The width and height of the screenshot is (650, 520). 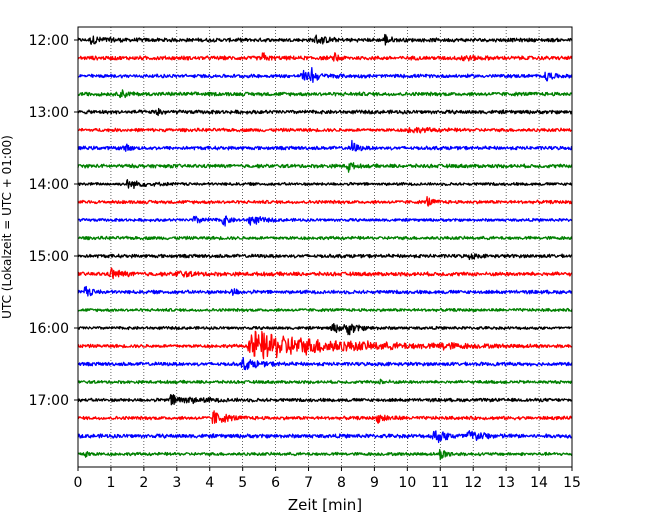 What do you see at coordinates (7, 227) in the screenshot?
I see `y-axis-label: UTC (Lokalzeit = UTC + 01:00)` at bounding box center [7, 227].